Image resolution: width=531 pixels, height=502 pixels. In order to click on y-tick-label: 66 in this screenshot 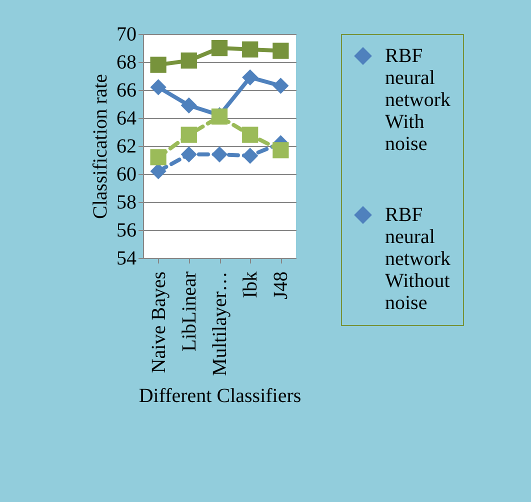, I will do `click(126, 91)`.